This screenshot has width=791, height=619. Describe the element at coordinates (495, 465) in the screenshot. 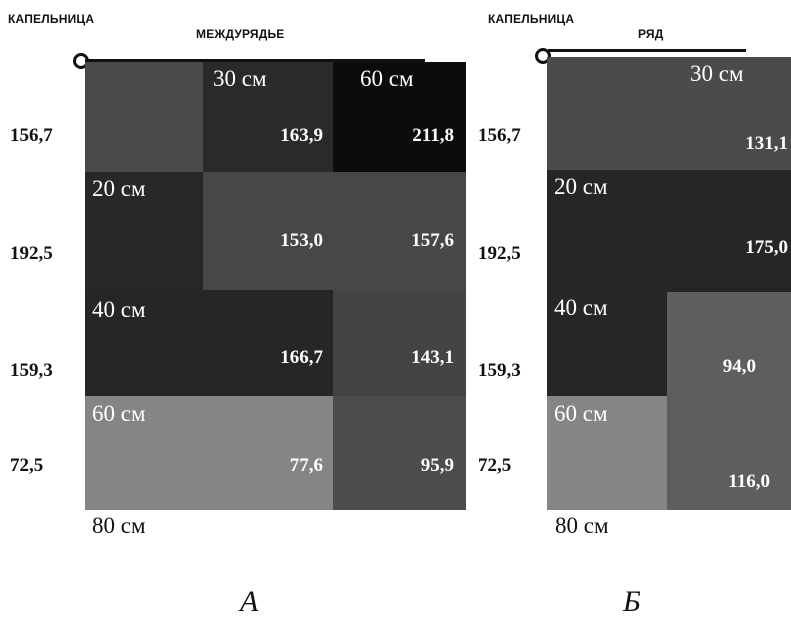

I see `row-total-b-3: 72,5` at that location.